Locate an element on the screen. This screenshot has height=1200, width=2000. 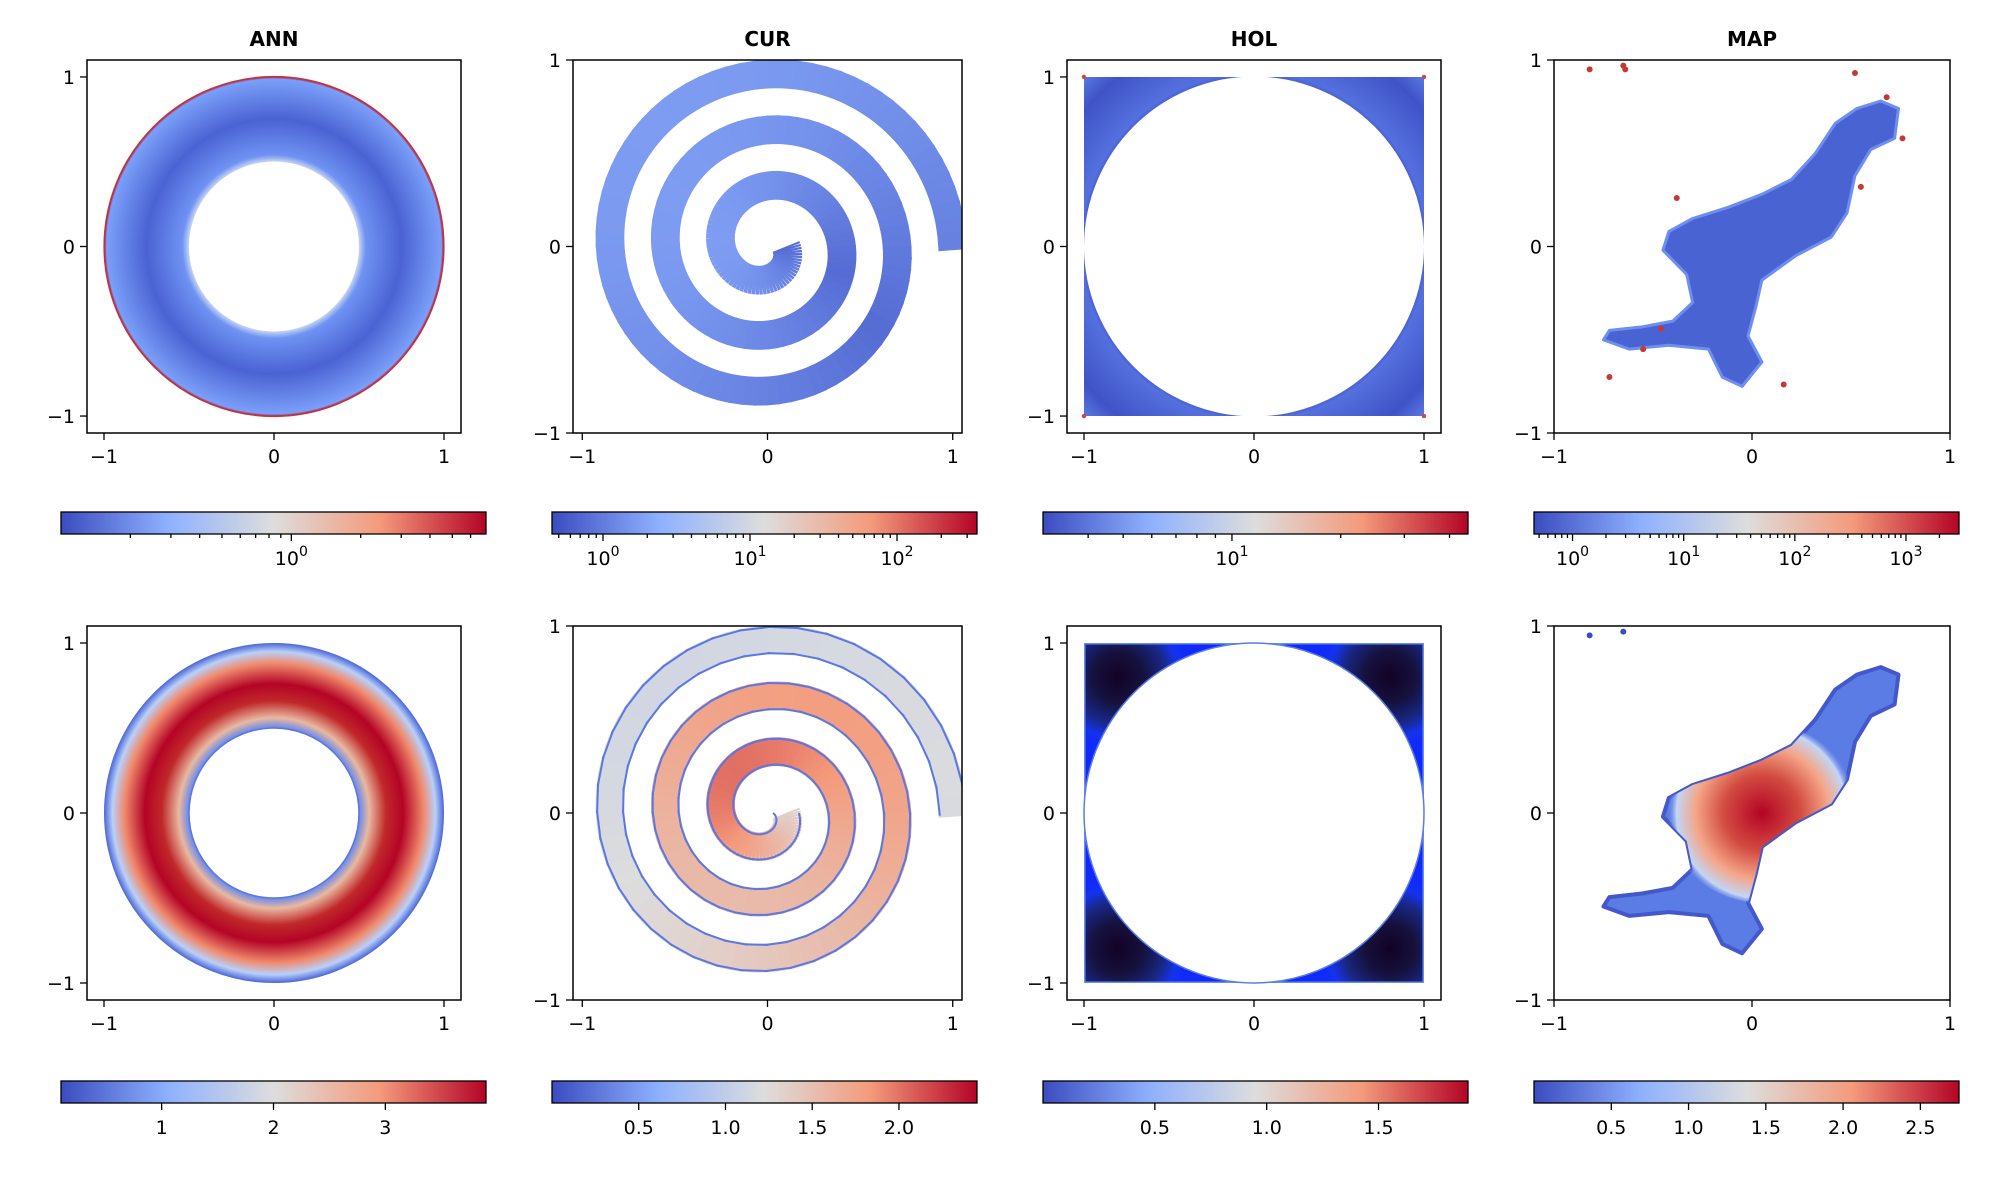
panel-title: HOL is located at coordinates (1254, 39).